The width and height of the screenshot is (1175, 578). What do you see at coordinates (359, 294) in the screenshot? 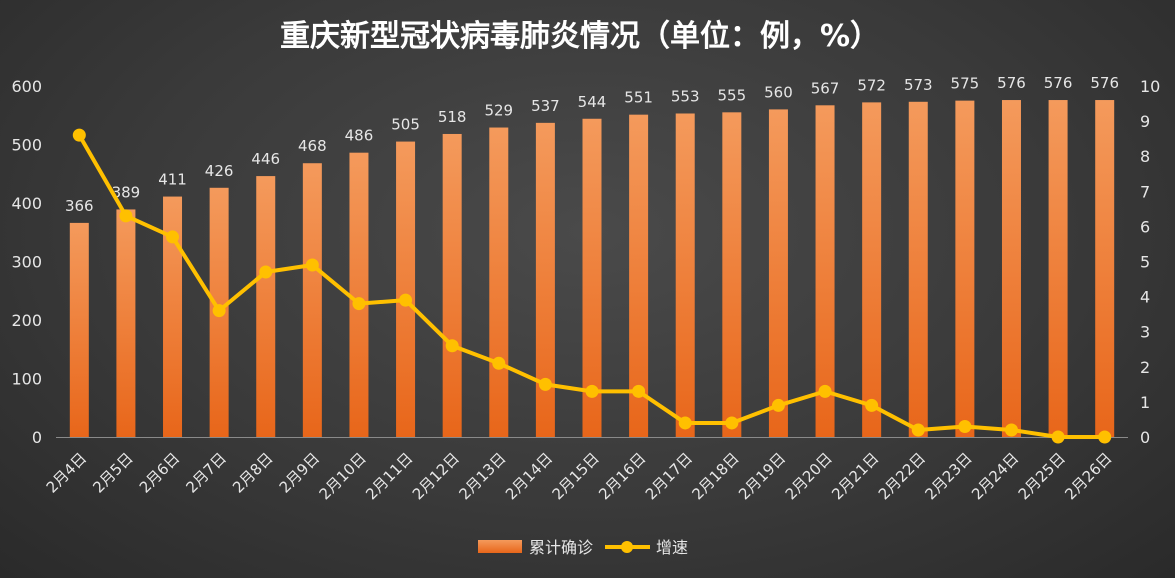
I see `bar-2月10日` at bounding box center [359, 294].